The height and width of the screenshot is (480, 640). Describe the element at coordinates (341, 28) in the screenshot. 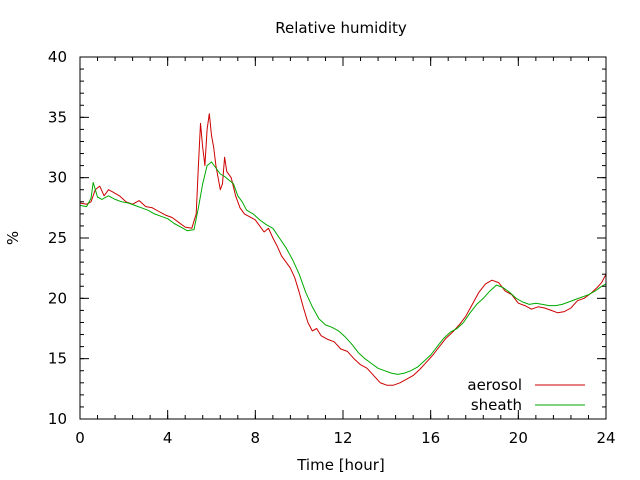

I see `chart-title: Relative humidity` at that location.